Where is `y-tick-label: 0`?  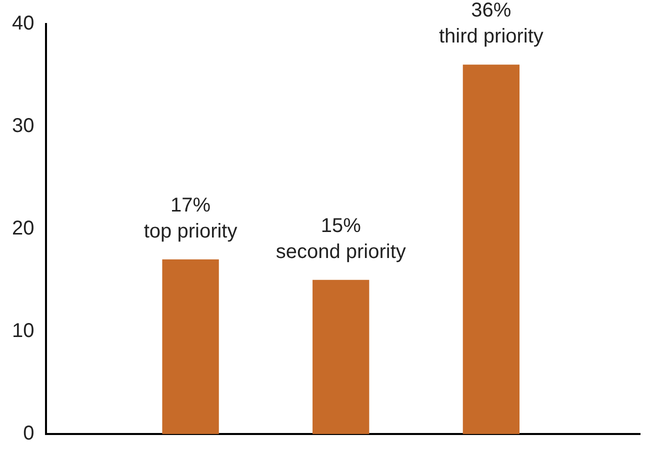 y-tick-label: 0 is located at coordinates (28, 433).